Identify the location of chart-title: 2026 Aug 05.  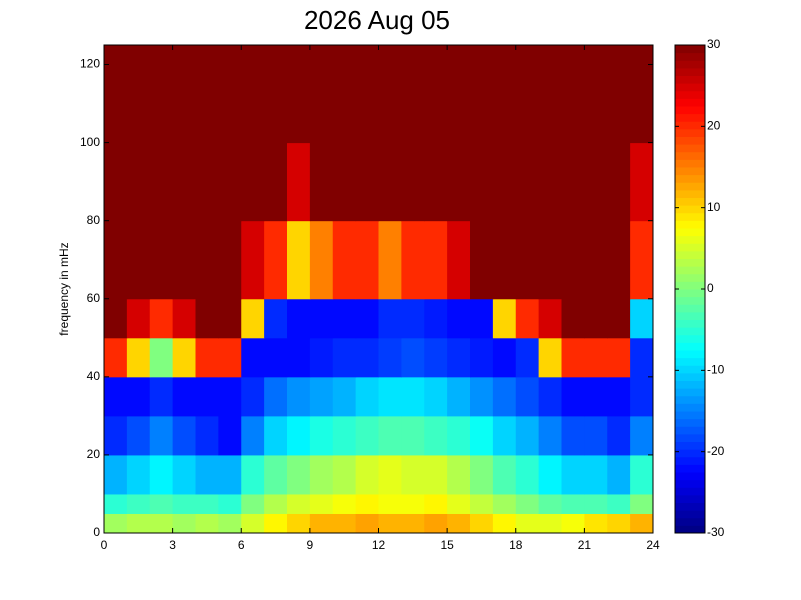
(377, 20).